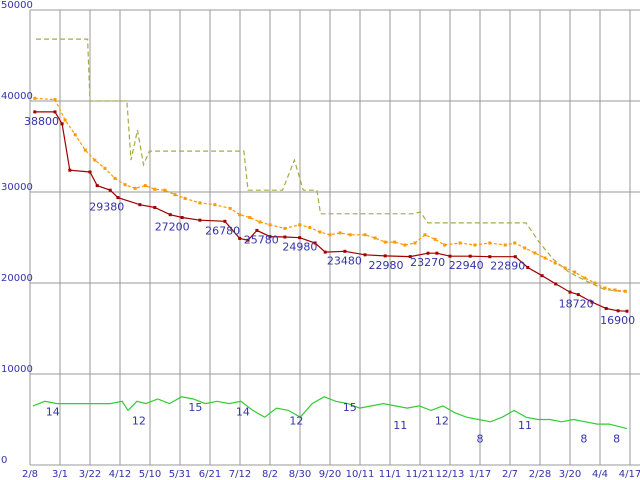 This screenshot has height=480, width=640. What do you see at coordinates (617, 320) in the screenshot?
I see `price-label: 16900` at bounding box center [617, 320].